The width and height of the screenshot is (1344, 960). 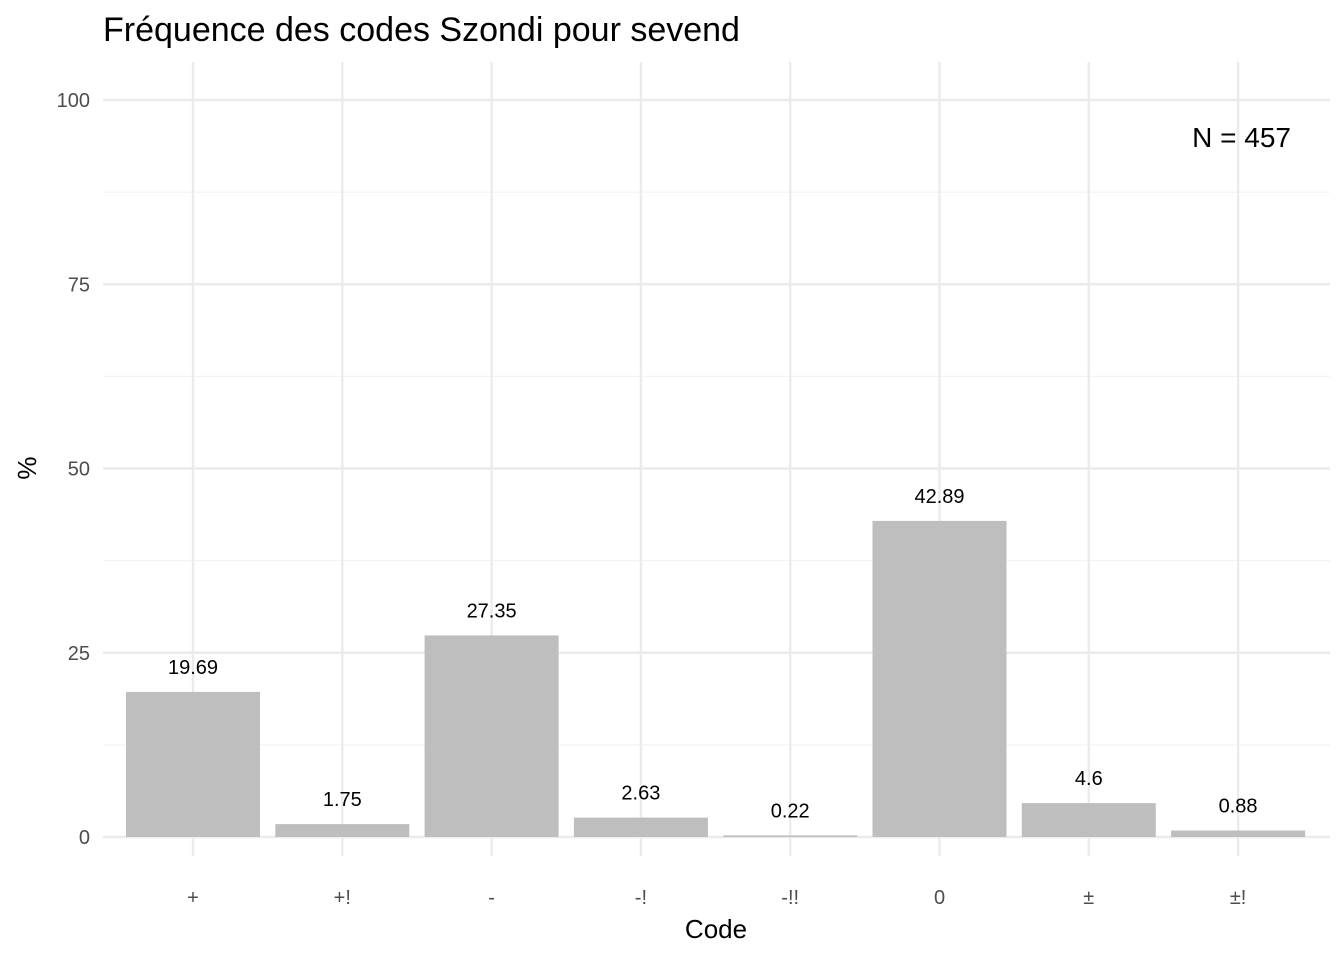 I want to click on x-tick-label: +!, so click(x=342, y=898).